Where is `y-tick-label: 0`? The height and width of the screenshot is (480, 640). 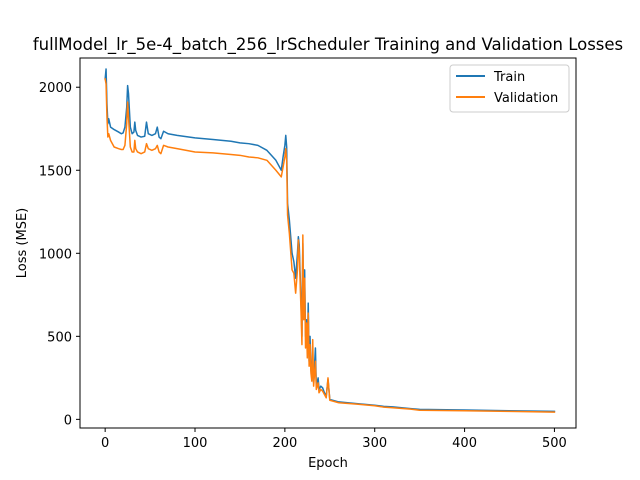 y-tick-label: 0 is located at coordinates (68, 420).